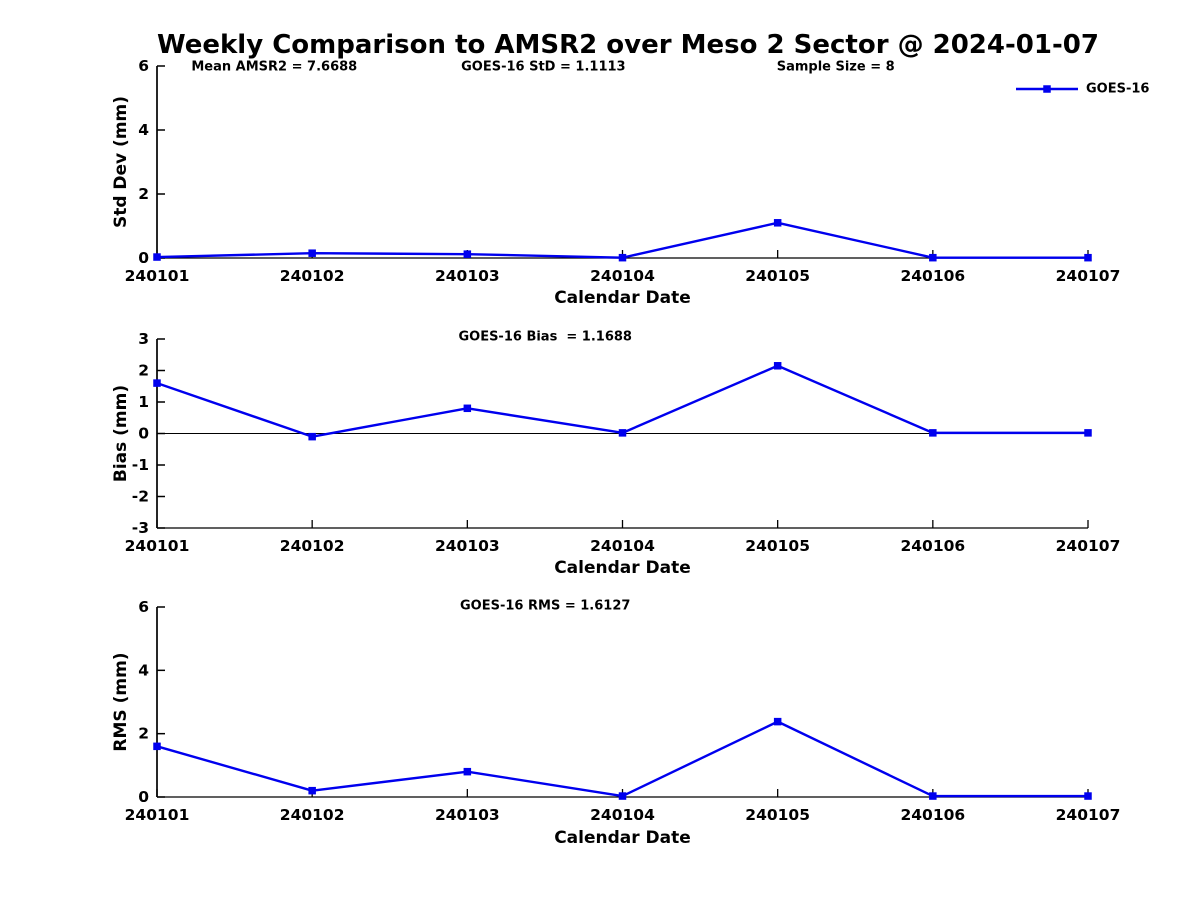 Image resolution: width=1200 pixels, height=900 pixels. Describe the element at coordinates (543, 67) in the screenshot. I see `panel-annotation: GOES-16 StD = 1.1113` at that location.